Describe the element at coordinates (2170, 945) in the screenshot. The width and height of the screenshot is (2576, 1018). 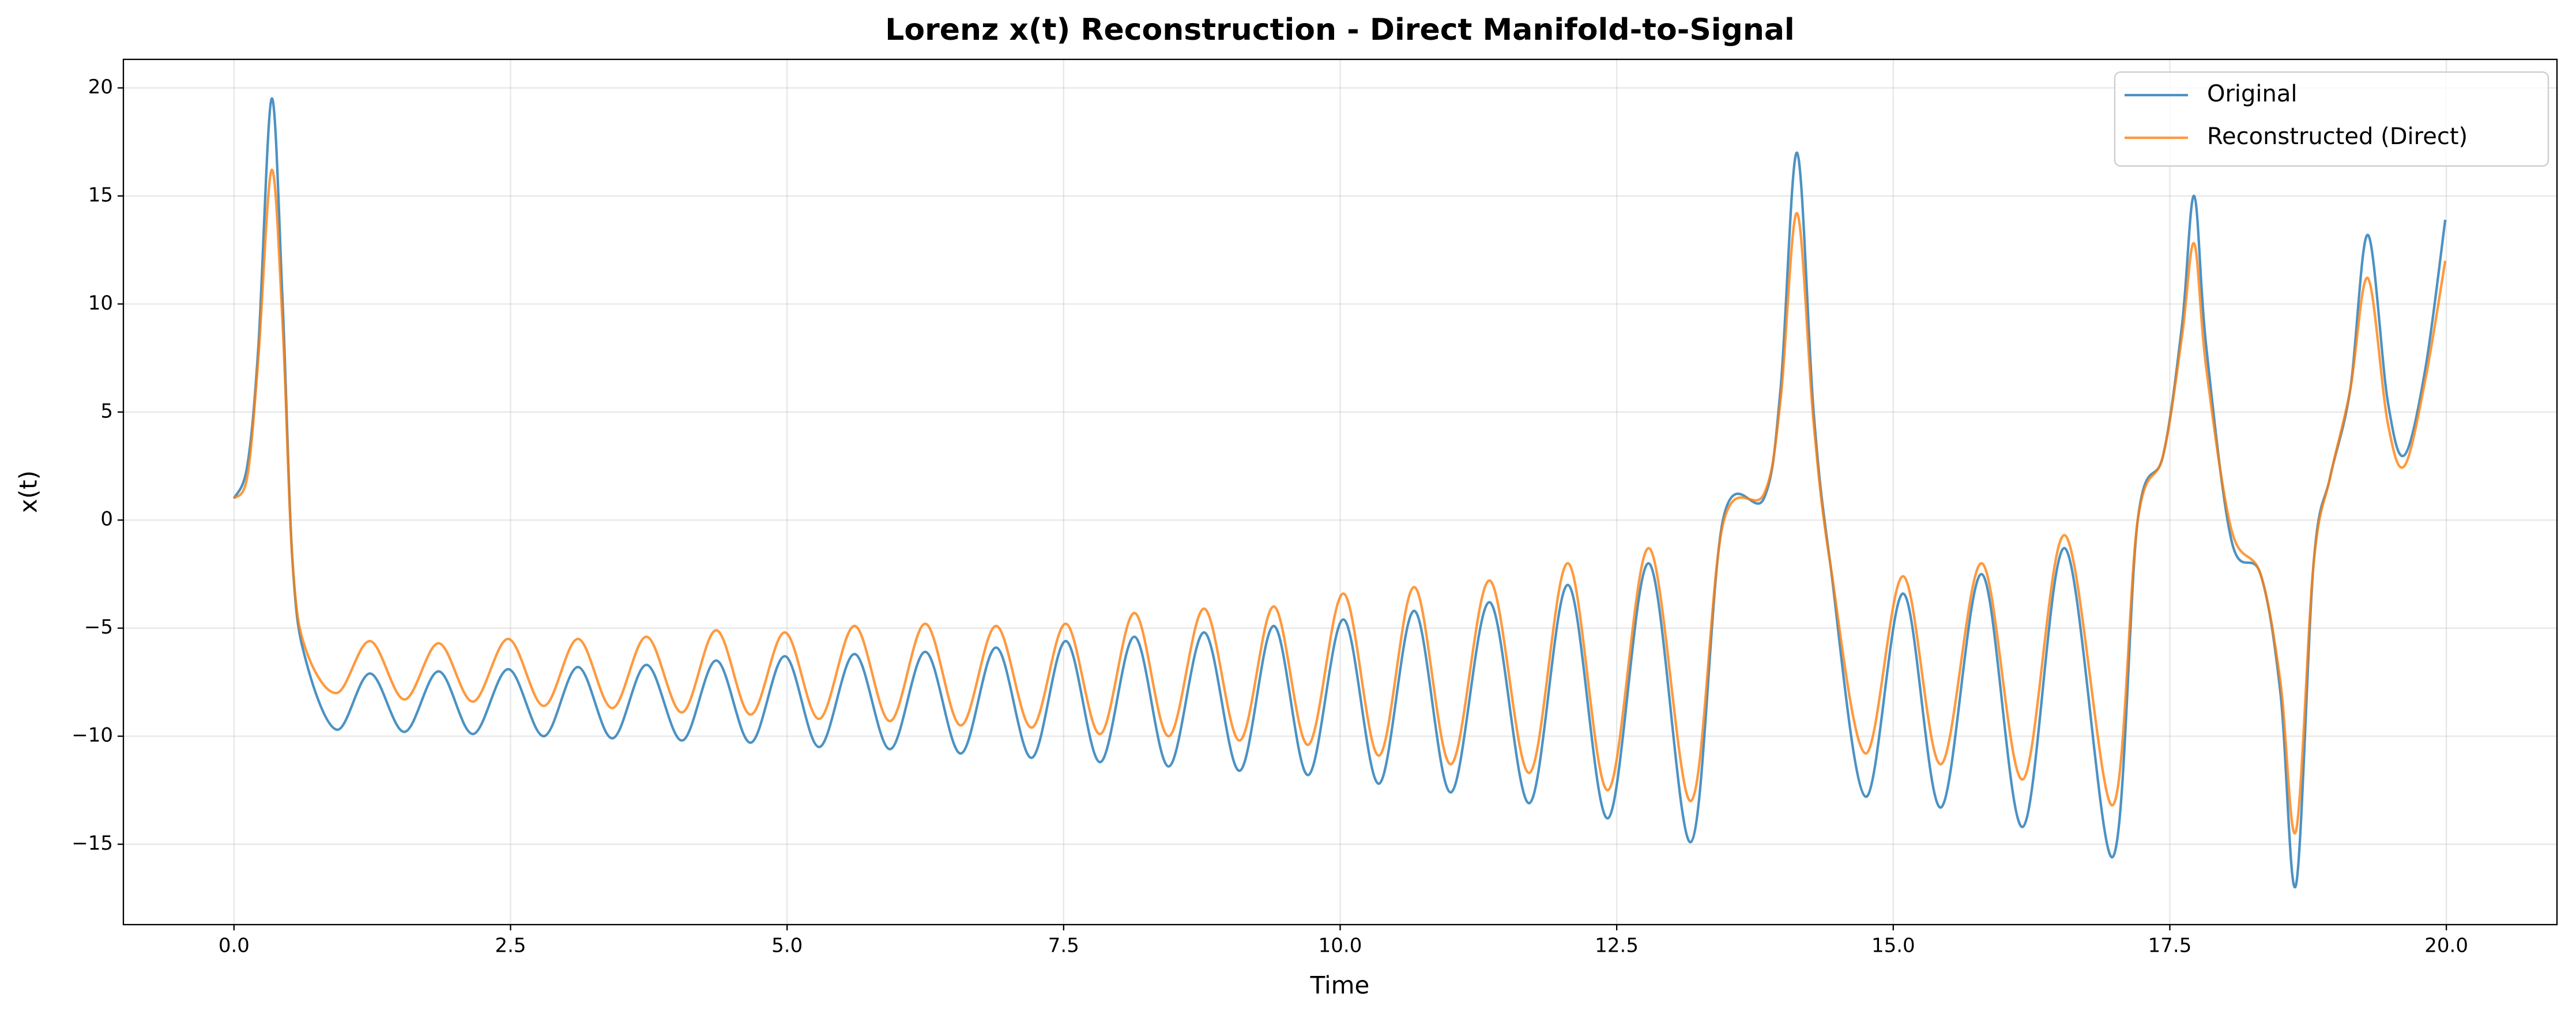
I see `x-tick-label: 17.5` at that location.